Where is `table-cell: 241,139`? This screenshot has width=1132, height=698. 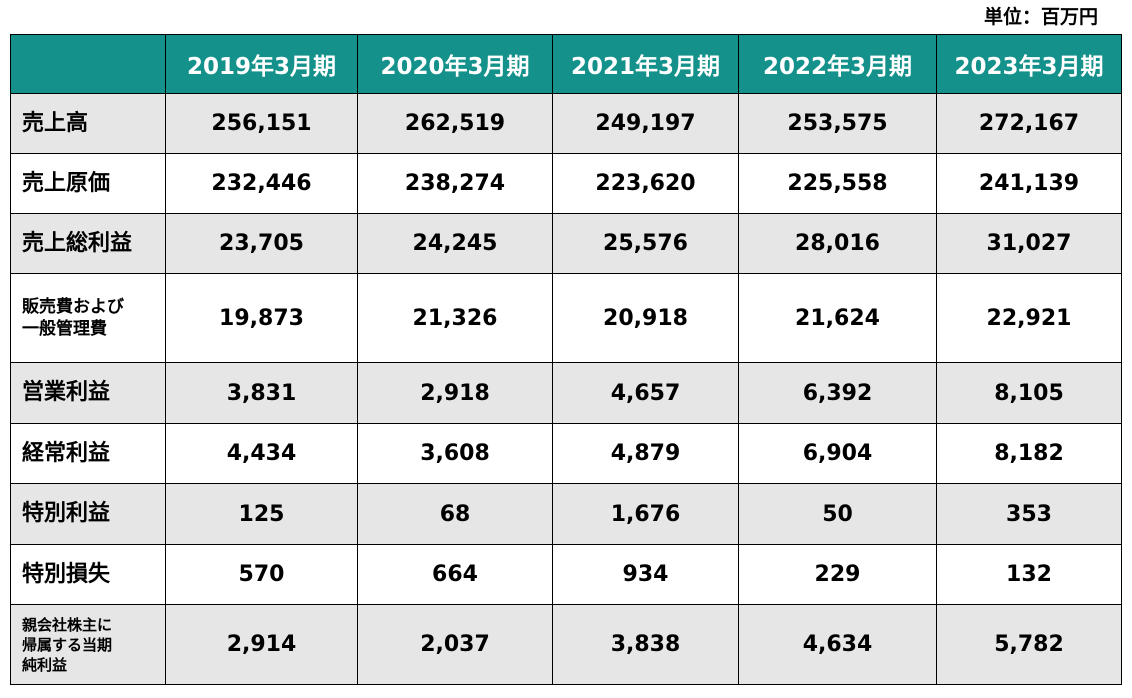
table-cell: 241,139 is located at coordinates (1029, 183).